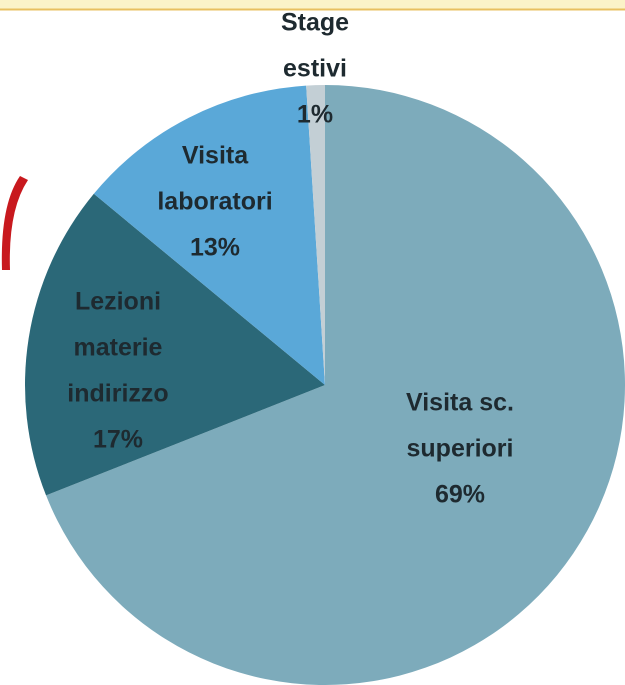  I want to click on slice-label: estivi, so click(315, 69).